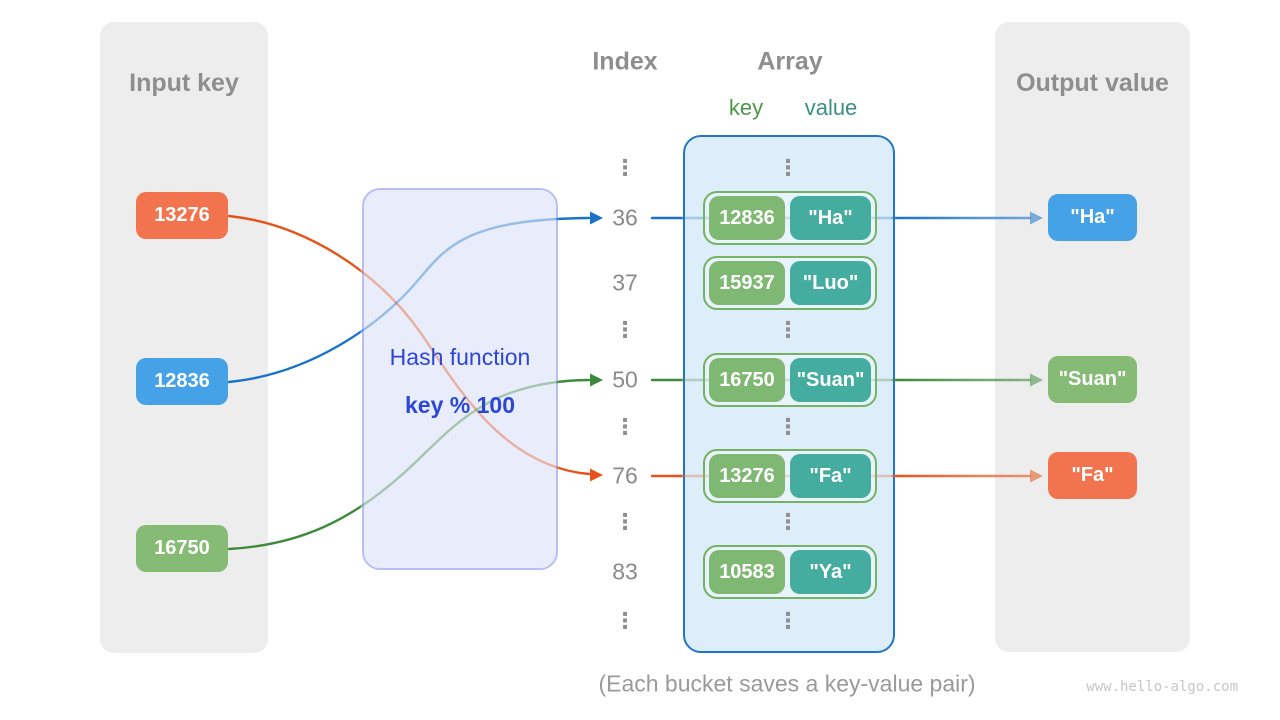  Describe the element at coordinates (830, 572) in the screenshot. I see `bucket-value: "Ya"` at that location.